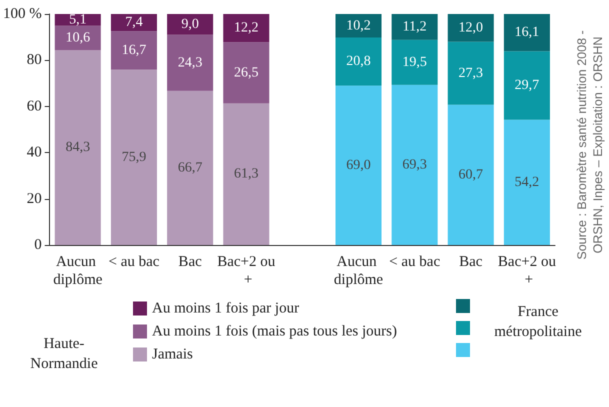 The height and width of the screenshot is (407, 609). I want to click on data-label: 27,3, so click(471, 73).